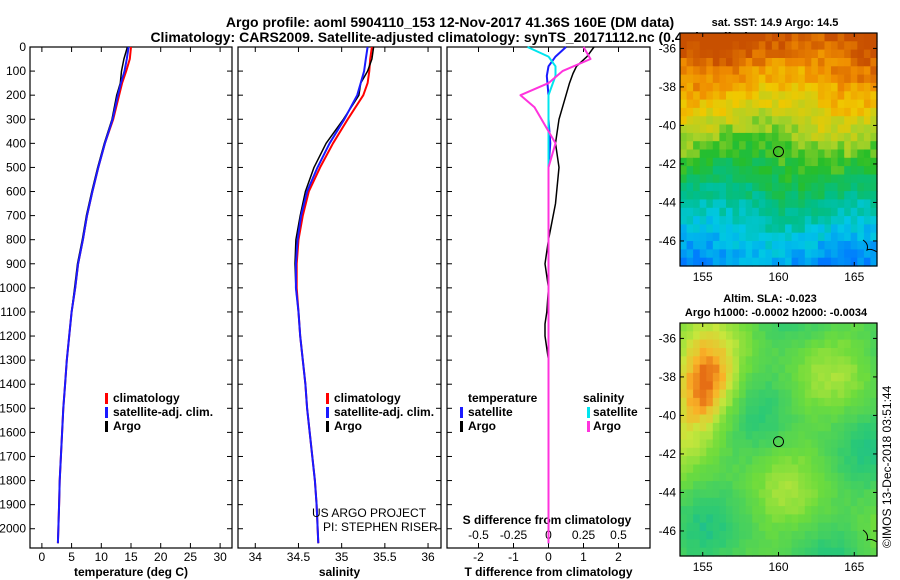 This screenshot has width=900, height=580. What do you see at coordinates (16, 95) in the screenshot?
I see `y-tick-label: 200` at bounding box center [16, 95].